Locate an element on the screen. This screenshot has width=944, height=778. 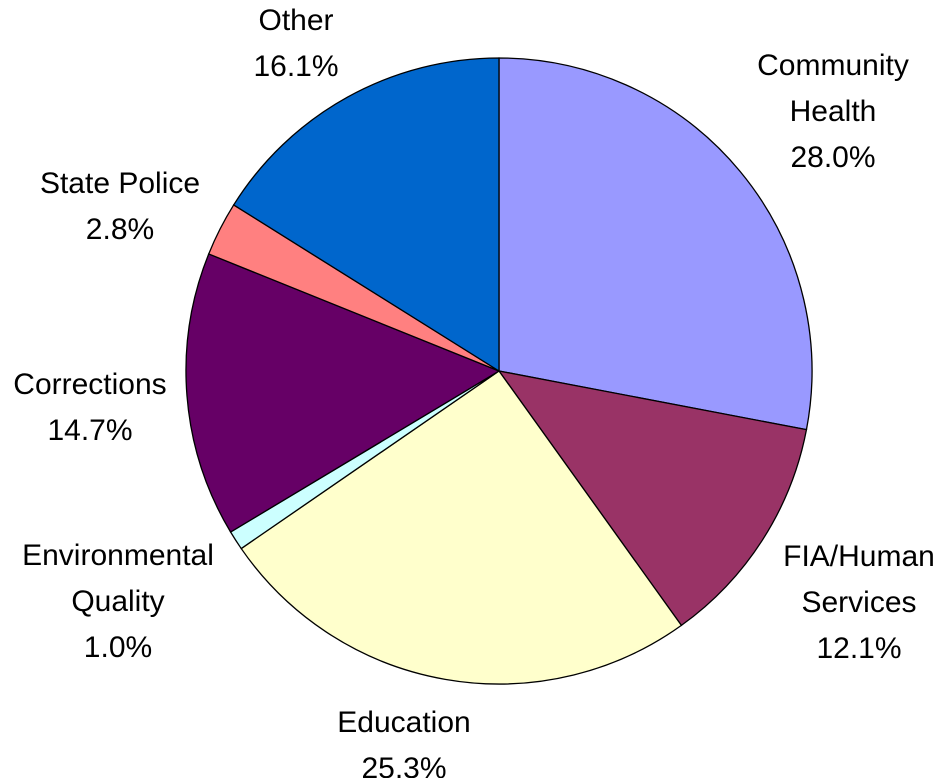
slice-label-community-health: Community Health 28.0% is located at coordinates (833, 111).